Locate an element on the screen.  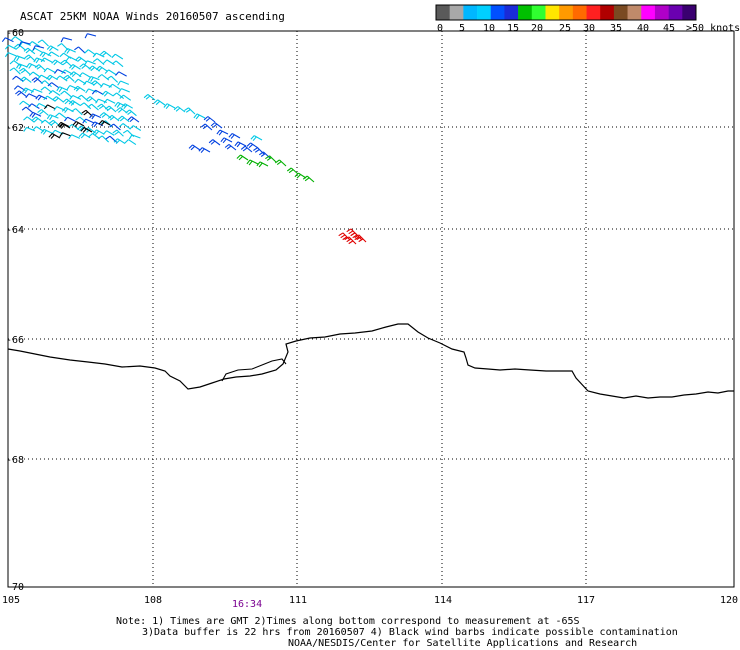
antarctic-coastline is located at coordinates (370, 361).